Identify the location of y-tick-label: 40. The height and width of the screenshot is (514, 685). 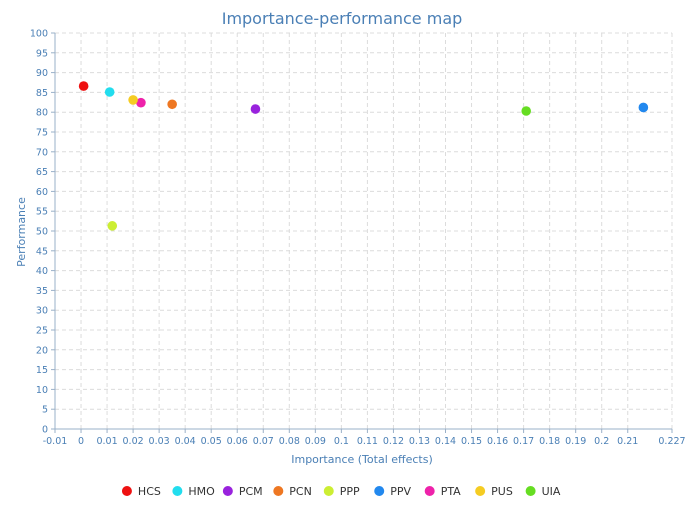
(42, 271).